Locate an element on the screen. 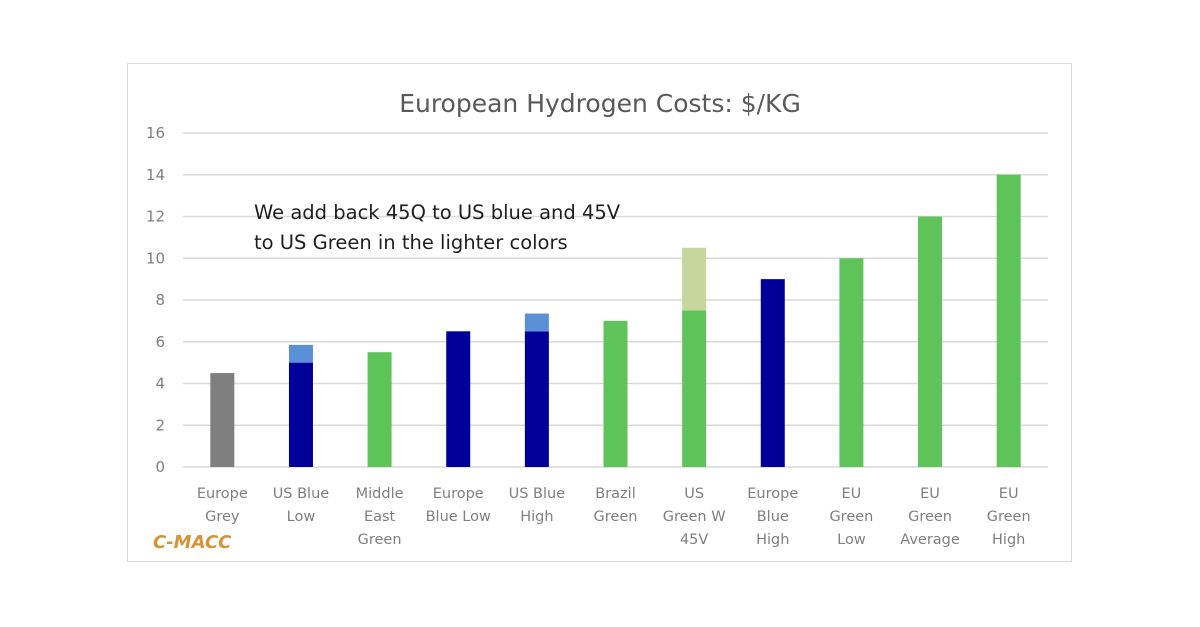 The width and height of the screenshot is (1200, 627). x-category-label-line: Grey is located at coordinates (222, 517).